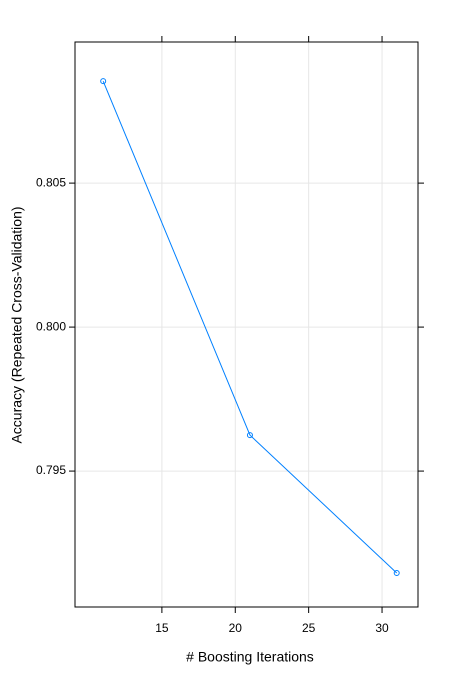 This screenshot has height=679, width=457. Describe the element at coordinates (162, 628) in the screenshot. I see `x-tick-label: 15` at that location.